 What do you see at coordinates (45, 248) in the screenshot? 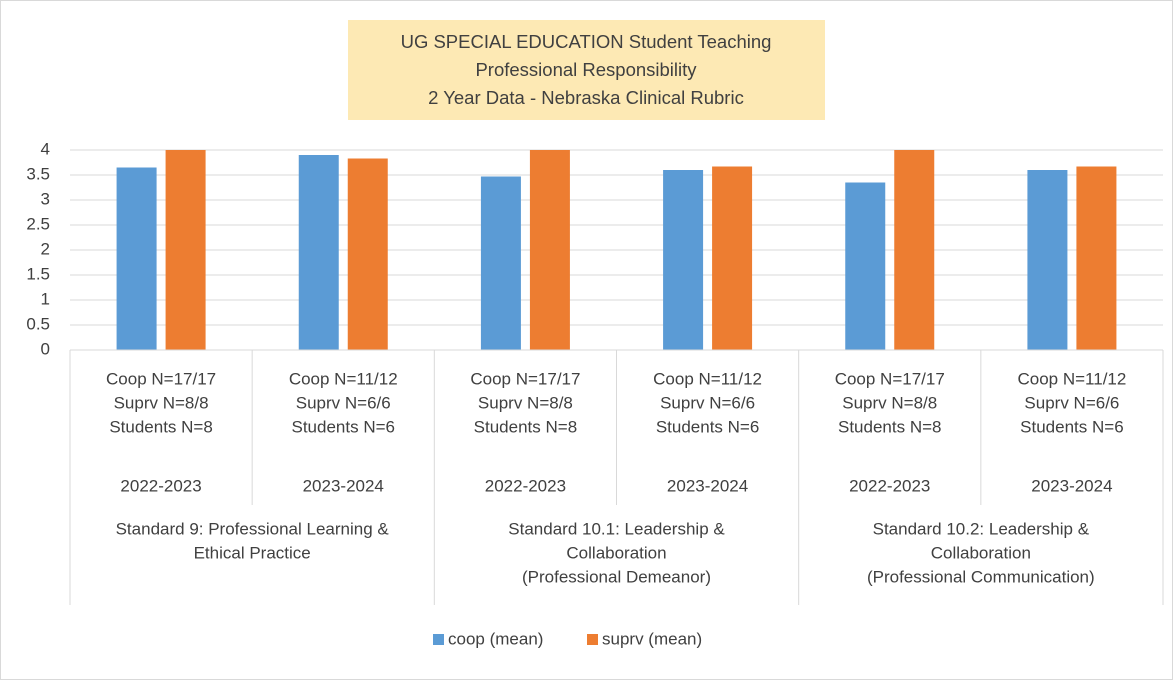
I see `y-tick-label: 2` at bounding box center [45, 248].